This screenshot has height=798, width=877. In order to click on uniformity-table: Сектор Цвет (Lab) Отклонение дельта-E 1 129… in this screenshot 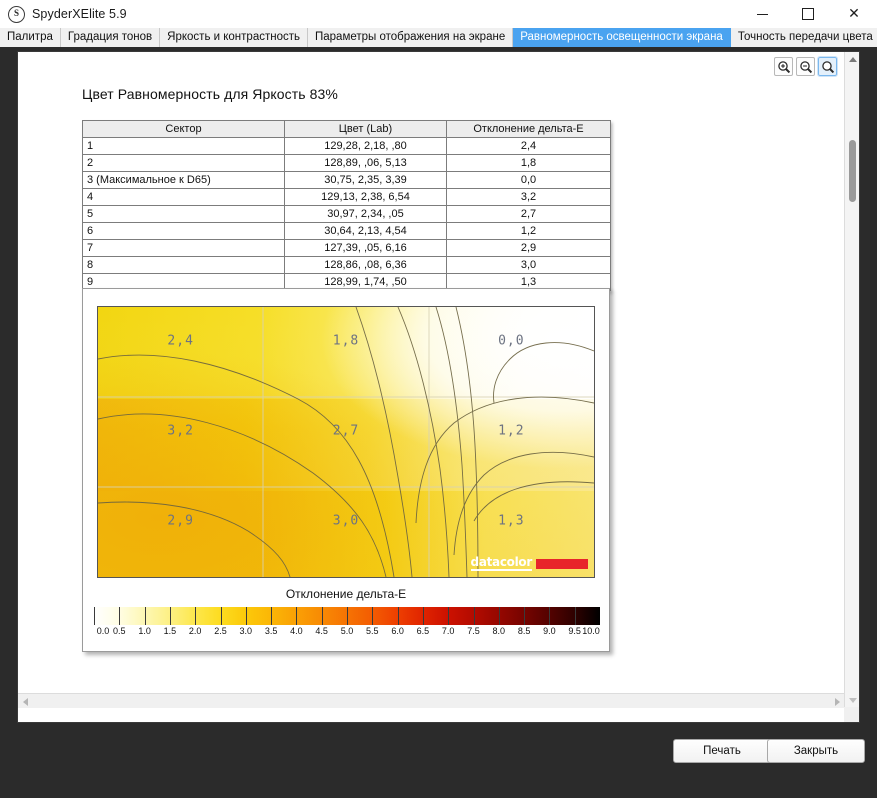, I will do `click(346, 205)`.